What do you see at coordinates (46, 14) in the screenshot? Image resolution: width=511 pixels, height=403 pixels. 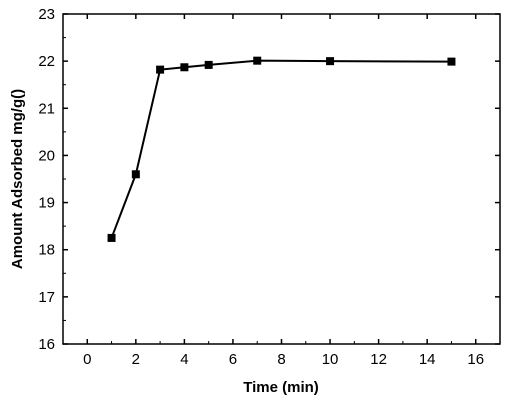 I see `y-tick-label: 23` at bounding box center [46, 14].